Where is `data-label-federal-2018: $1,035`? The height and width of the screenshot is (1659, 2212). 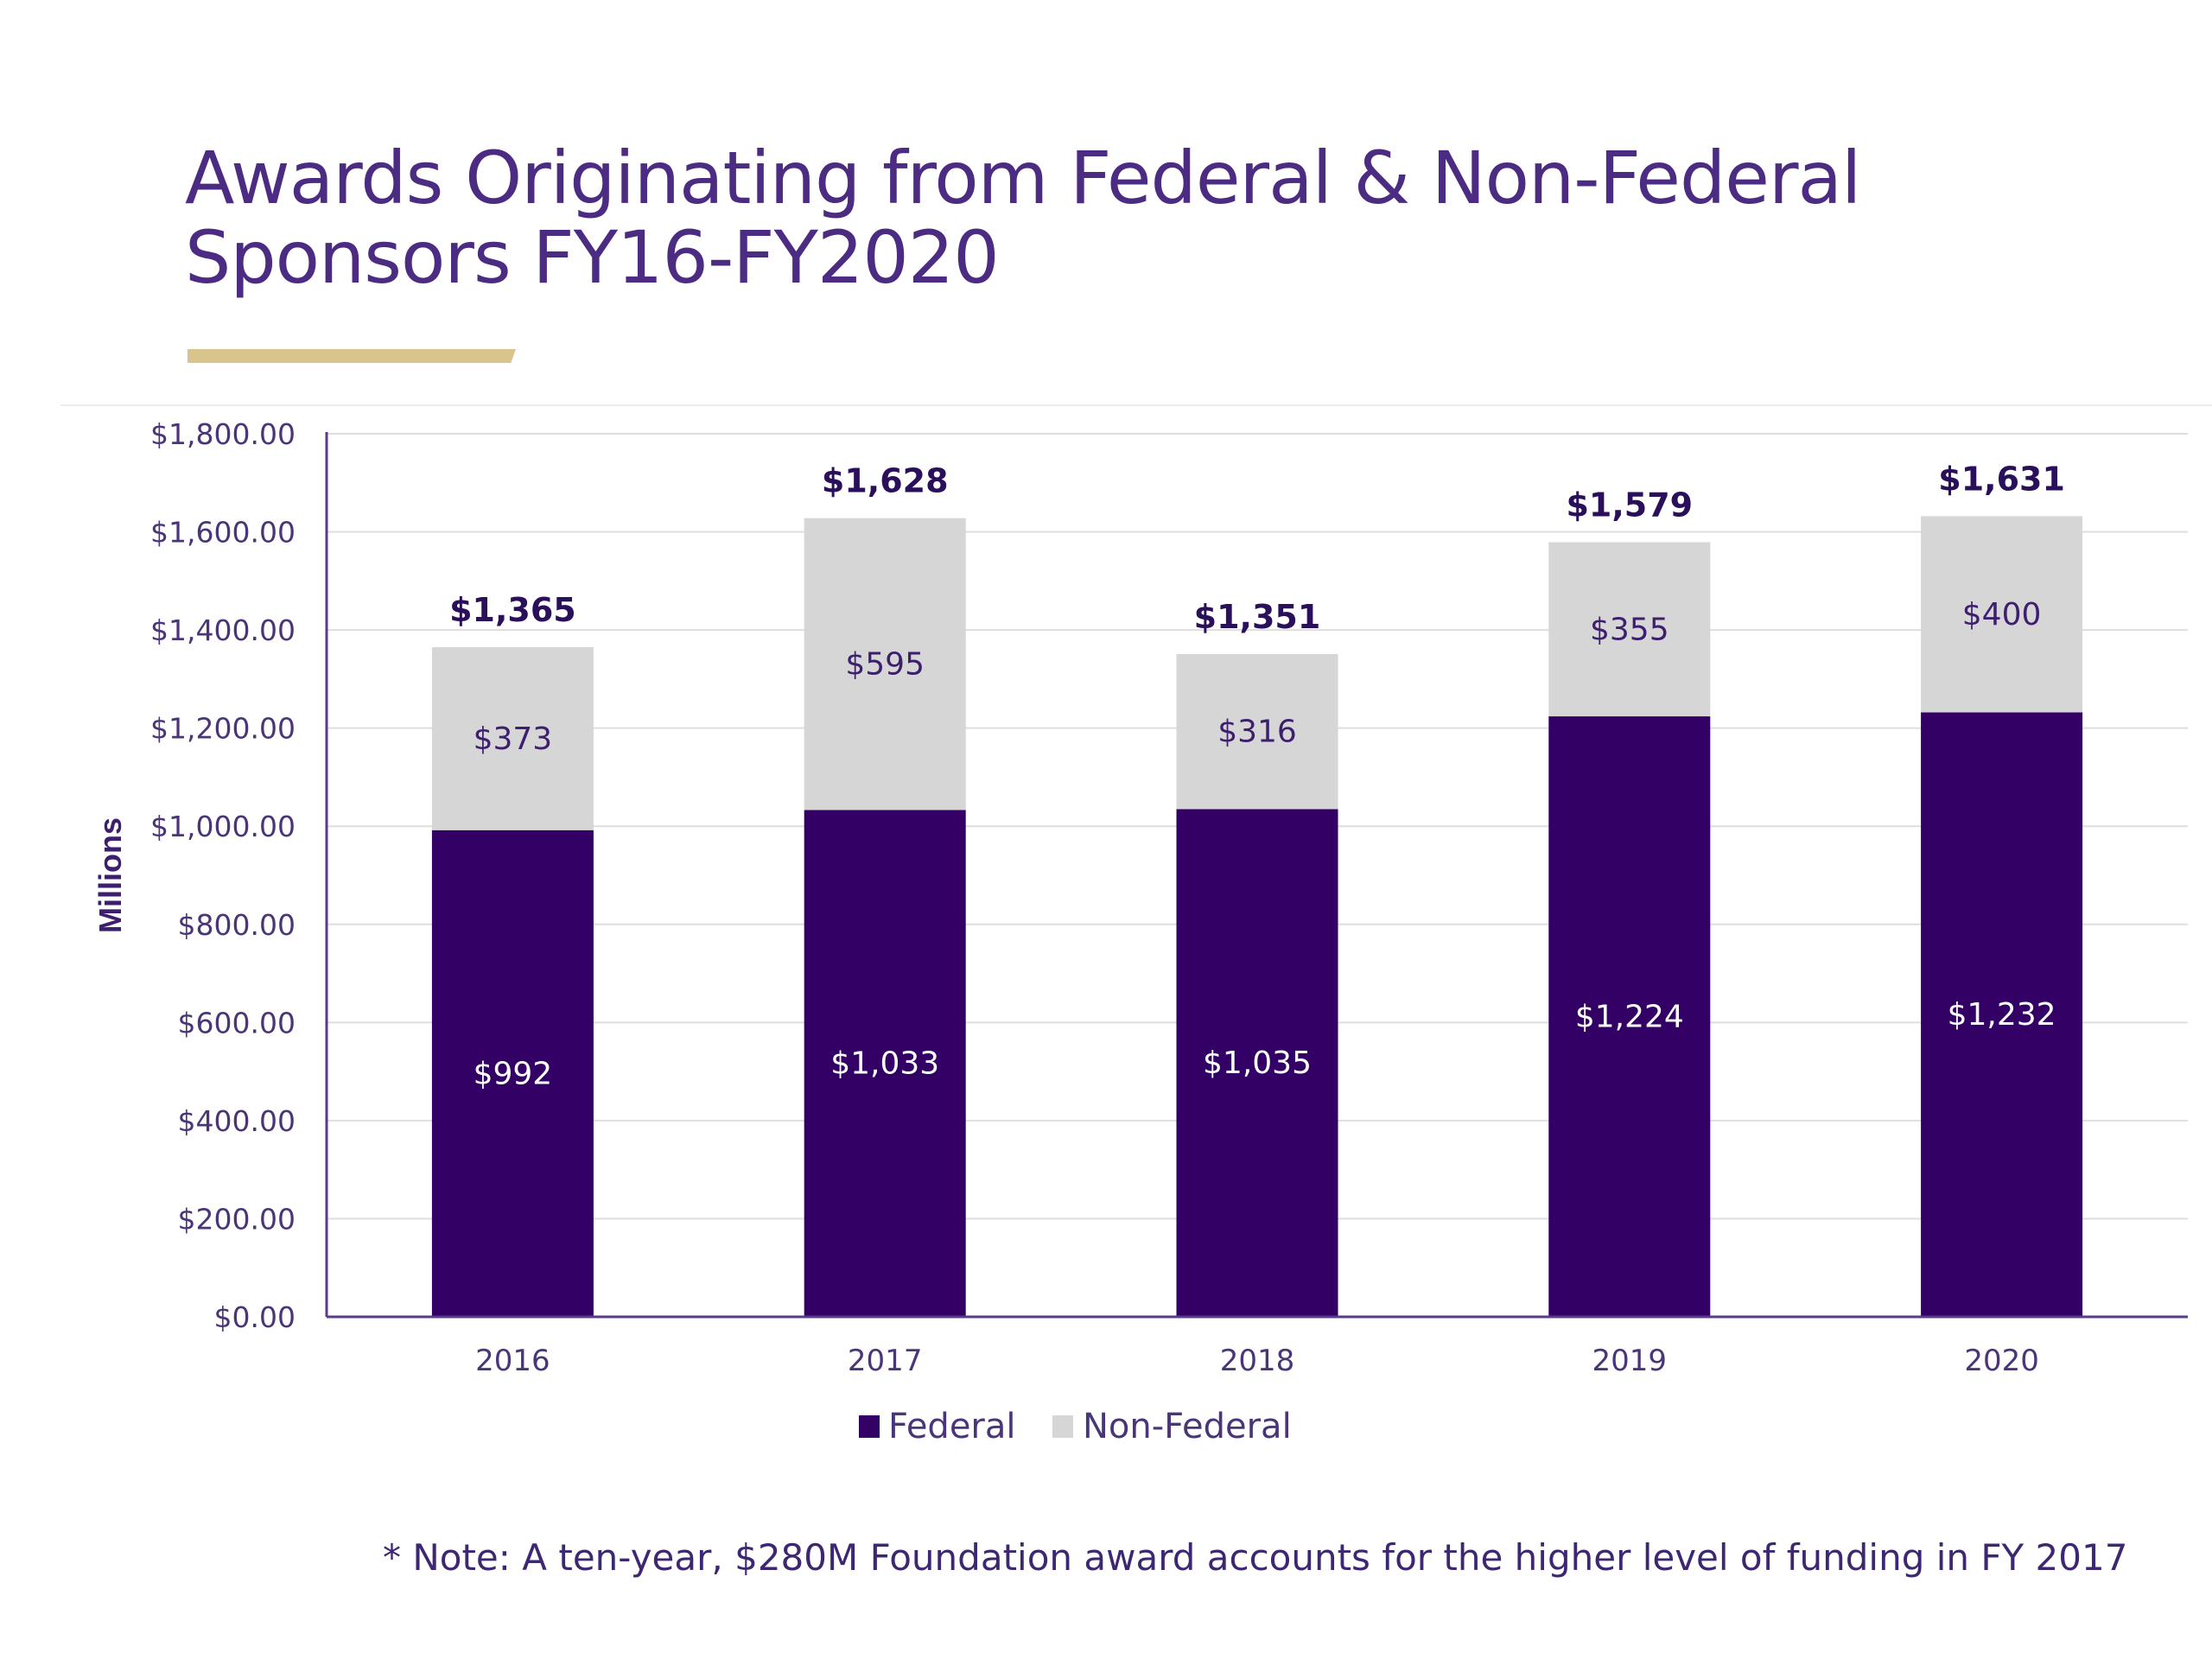
data-label-federal-2018: $1,035 is located at coordinates (1257, 1063).